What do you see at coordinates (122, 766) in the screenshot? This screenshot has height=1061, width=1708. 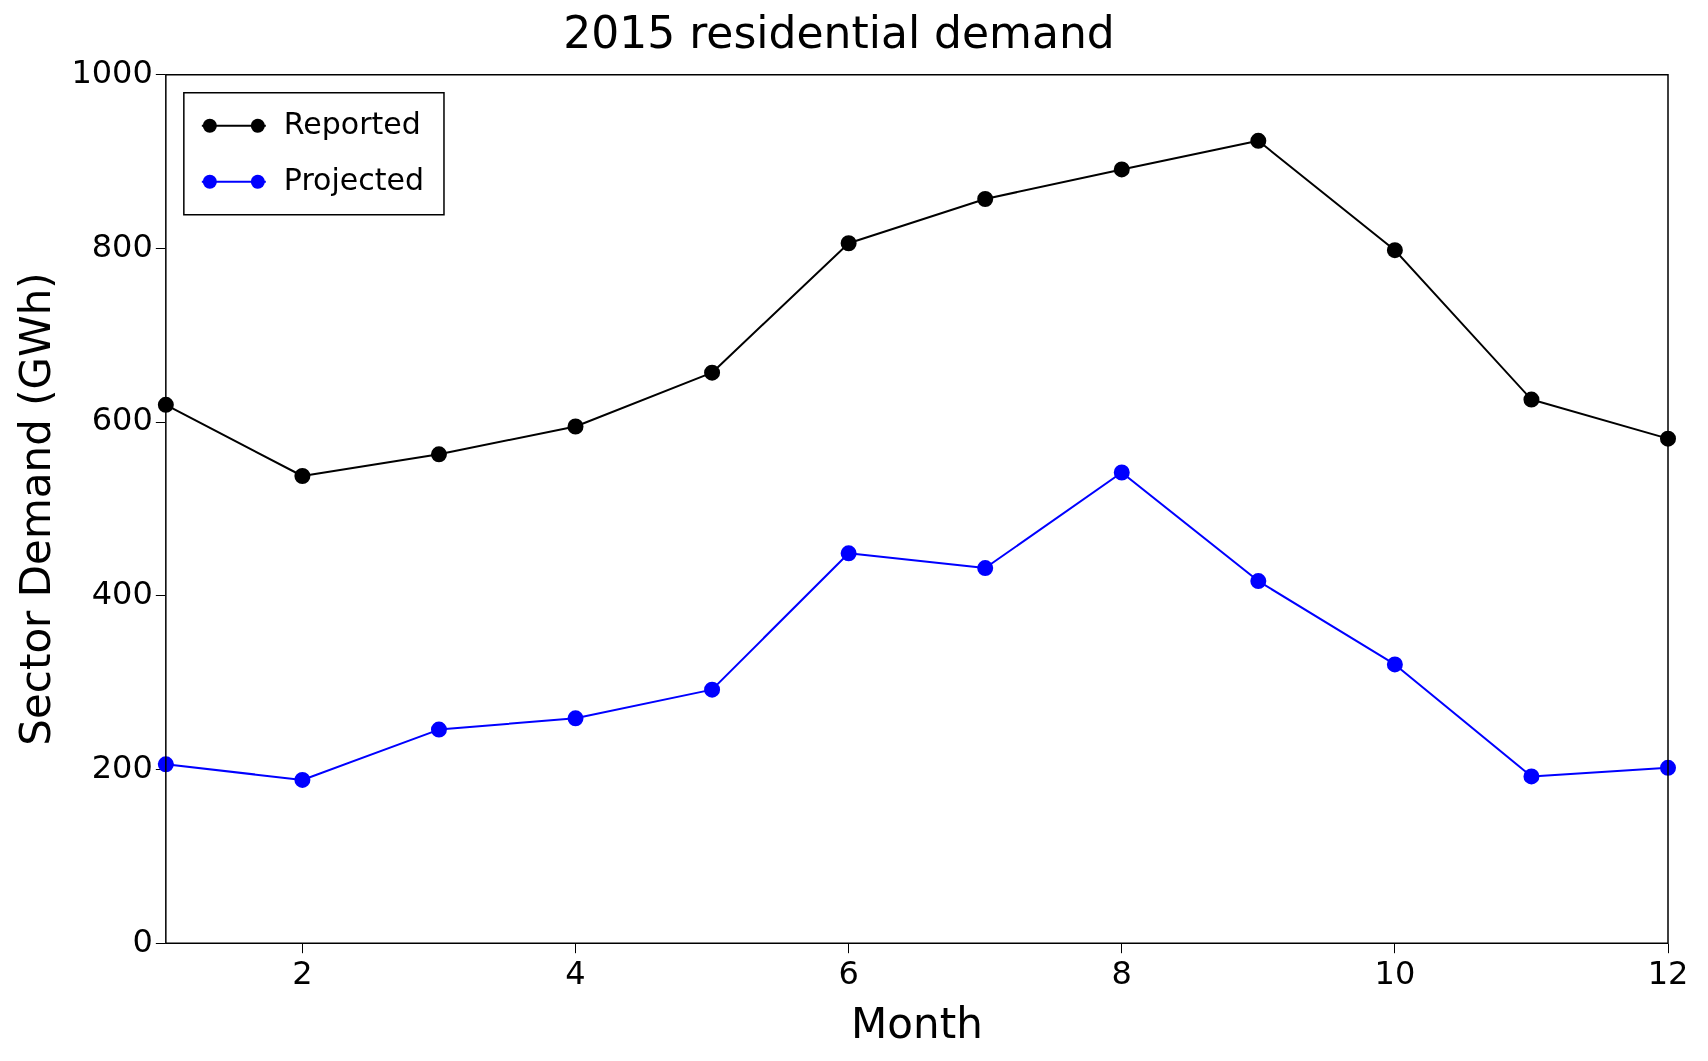 I see `y-tick-label: 200` at bounding box center [122, 766].